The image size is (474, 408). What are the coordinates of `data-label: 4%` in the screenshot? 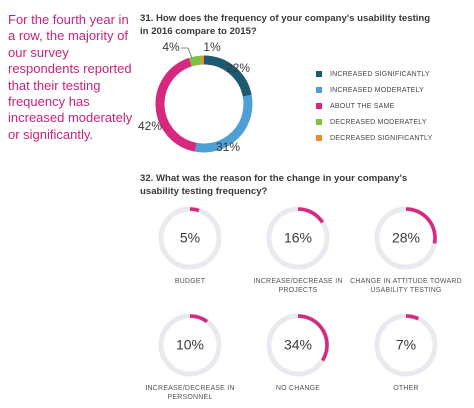 It's located at (171, 47).